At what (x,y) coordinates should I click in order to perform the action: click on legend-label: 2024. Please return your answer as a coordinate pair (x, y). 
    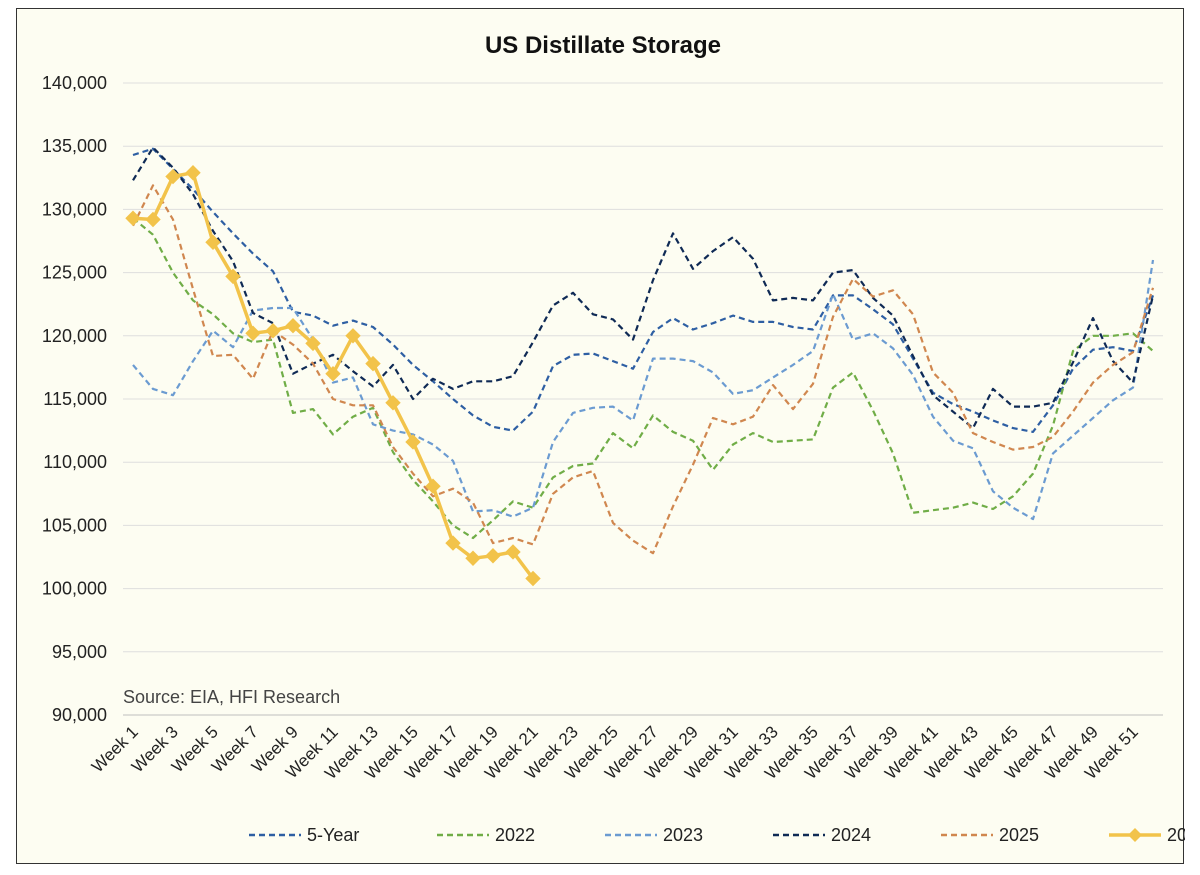
    Looking at the image, I should click on (851, 835).